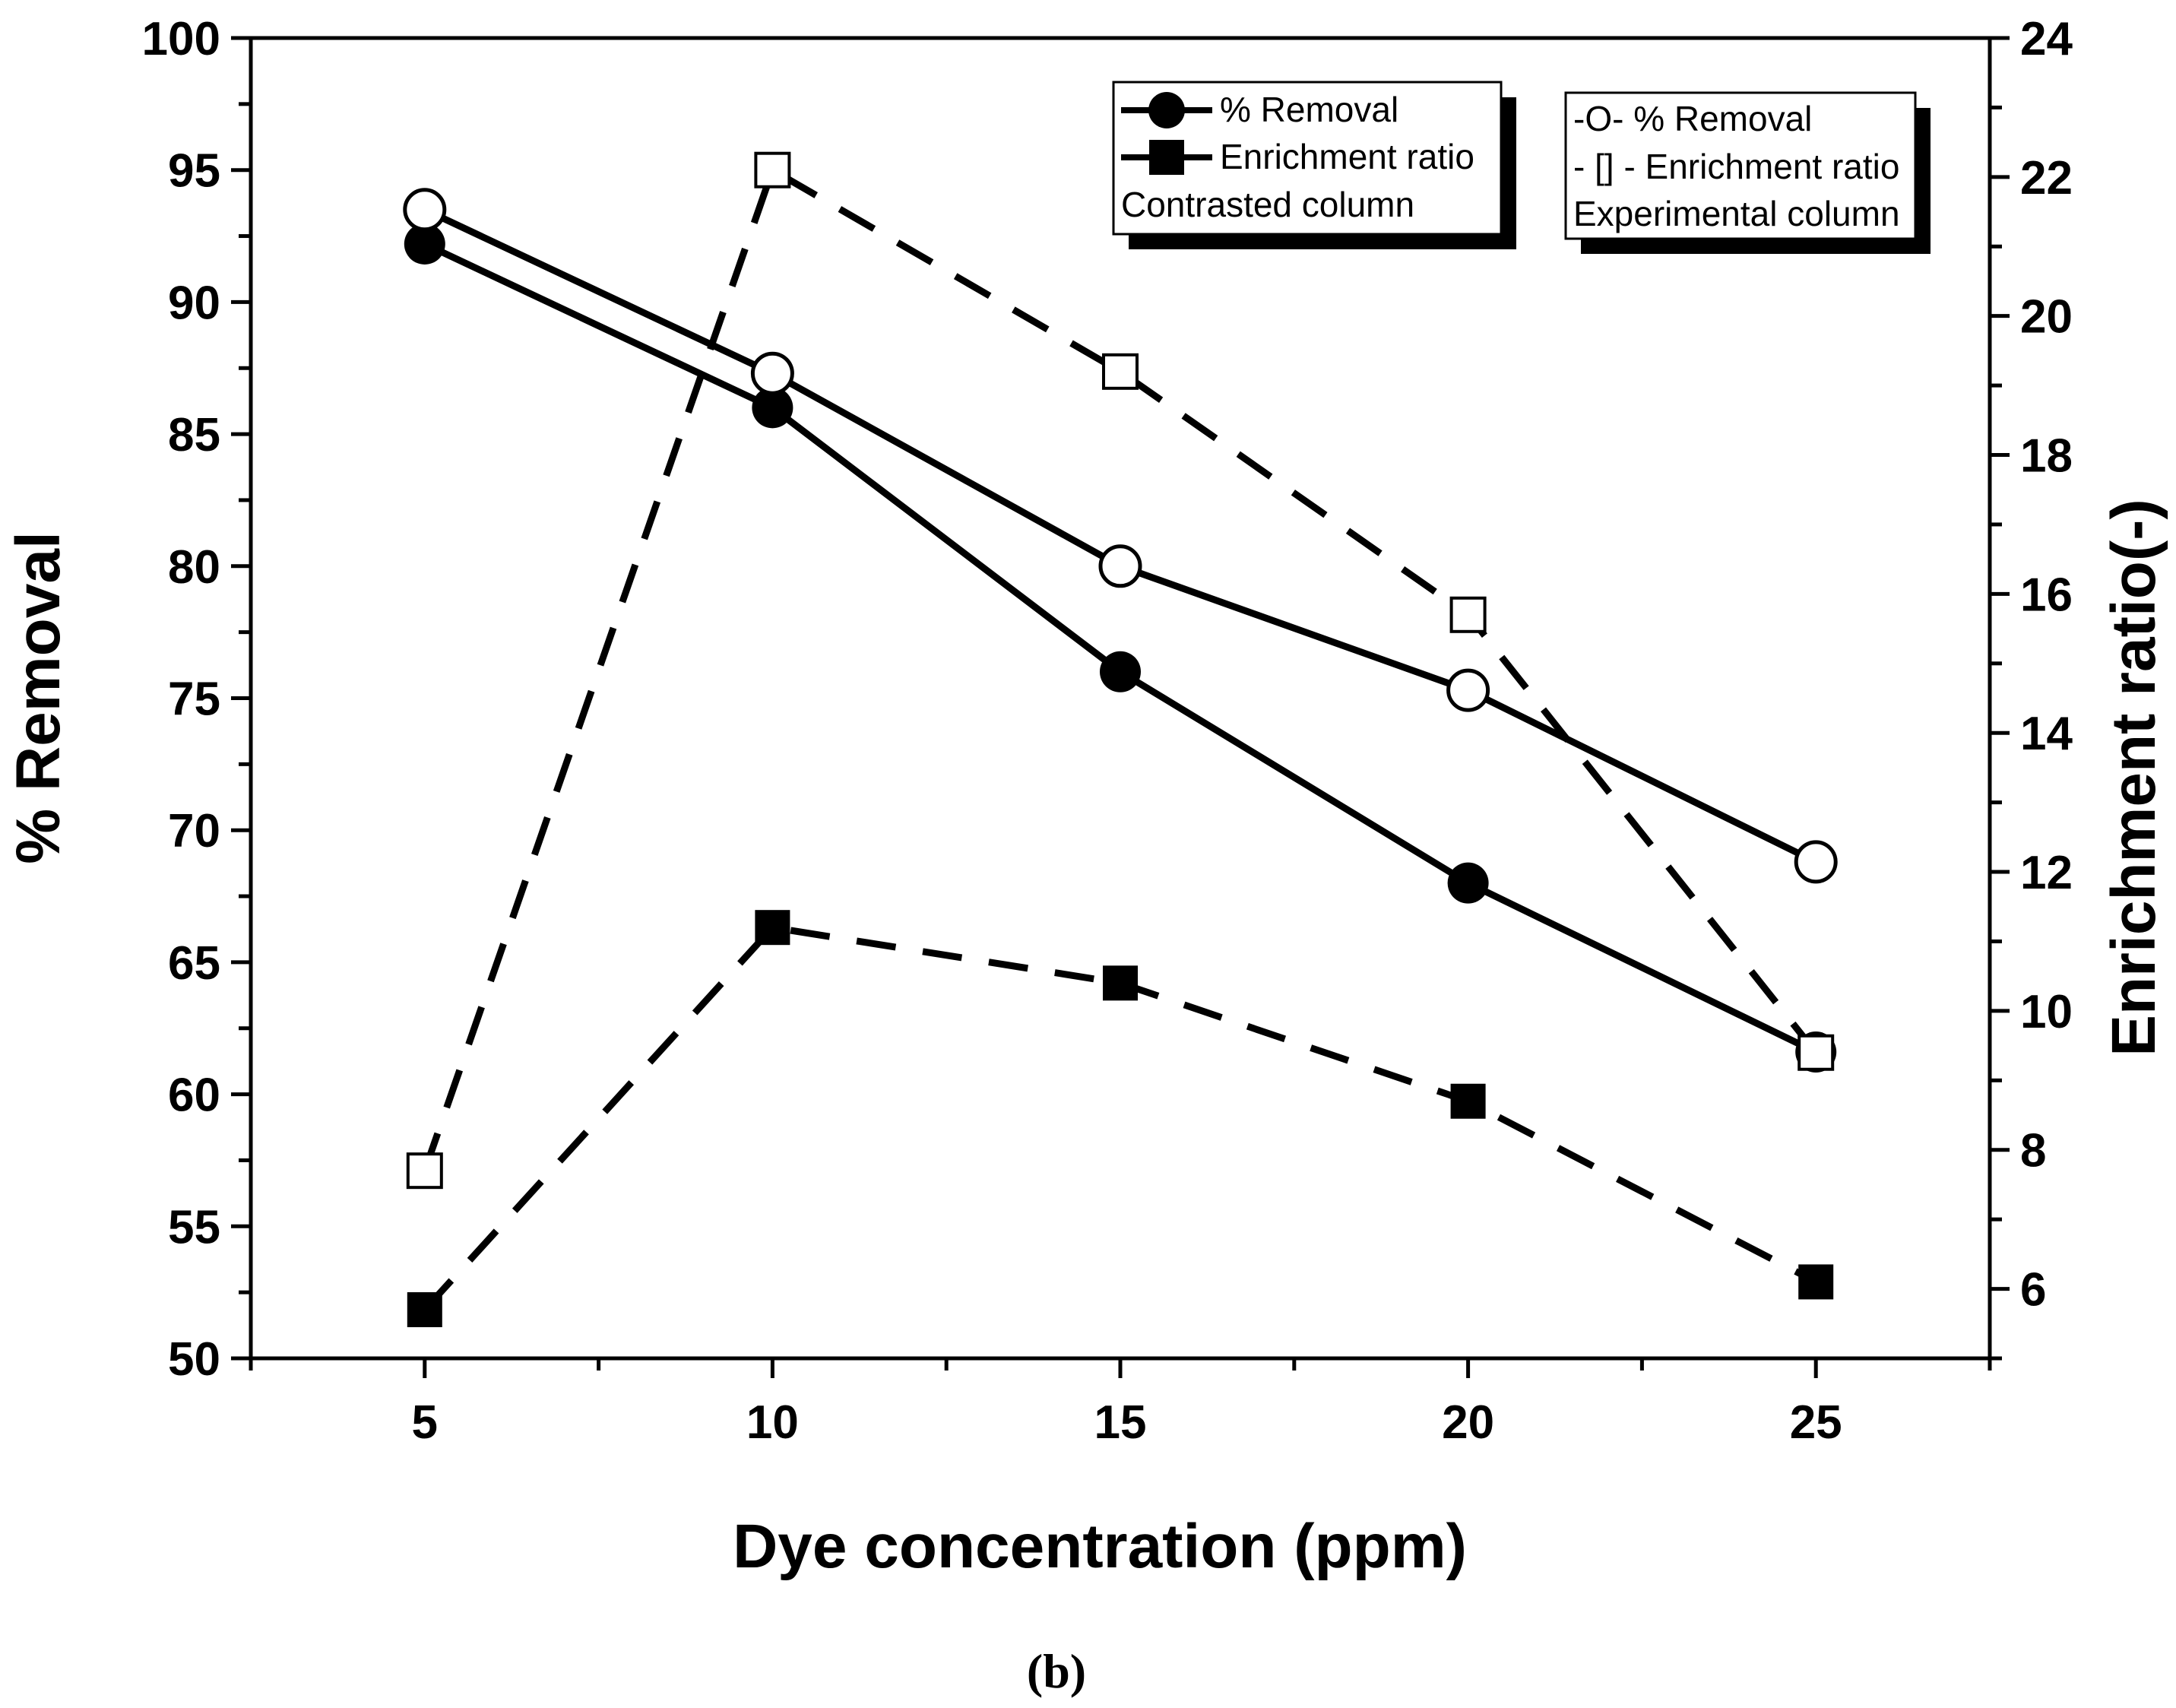 The height and width of the screenshot is (1708, 2176). What do you see at coordinates (38, 697) in the screenshot?
I see `y-axis-title: % Removal` at bounding box center [38, 697].